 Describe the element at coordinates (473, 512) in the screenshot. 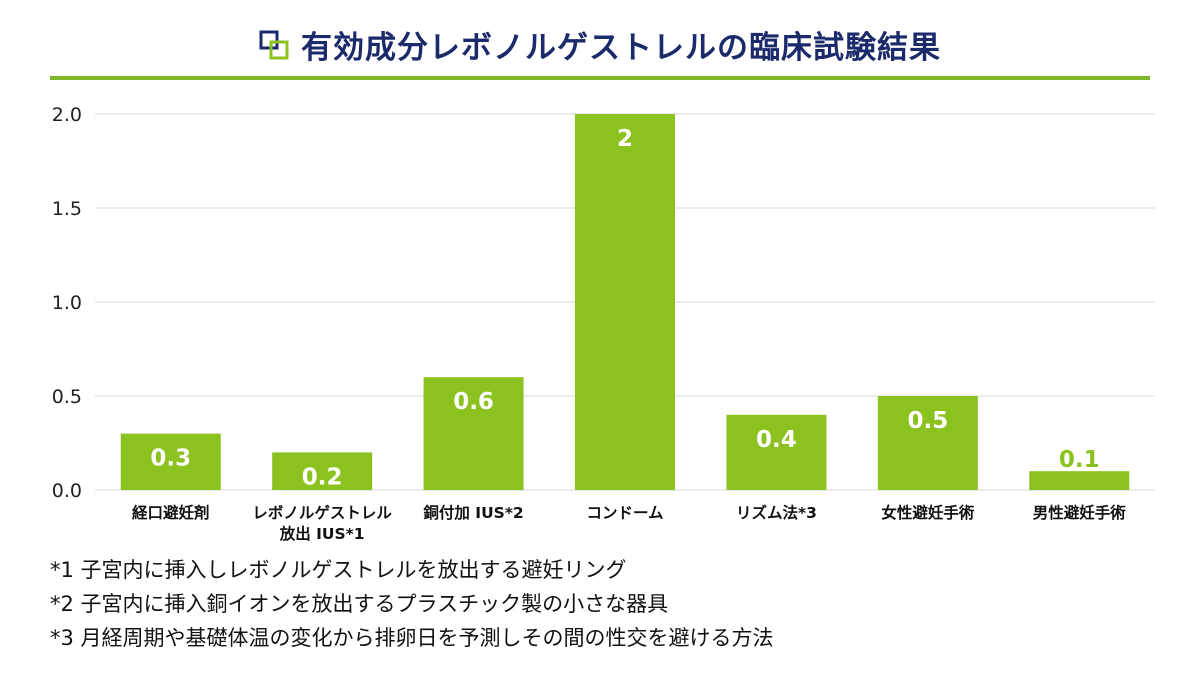

I see `x-tick-label: 銅付加 IUS*2` at that location.